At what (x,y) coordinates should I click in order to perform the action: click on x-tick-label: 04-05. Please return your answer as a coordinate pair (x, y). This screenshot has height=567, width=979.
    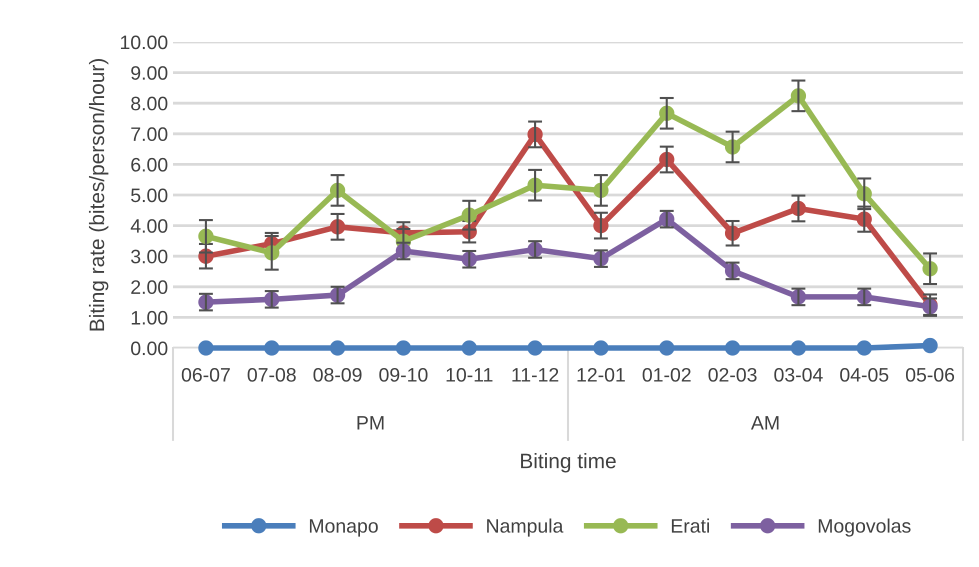
    Looking at the image, I should click on (864, 375).